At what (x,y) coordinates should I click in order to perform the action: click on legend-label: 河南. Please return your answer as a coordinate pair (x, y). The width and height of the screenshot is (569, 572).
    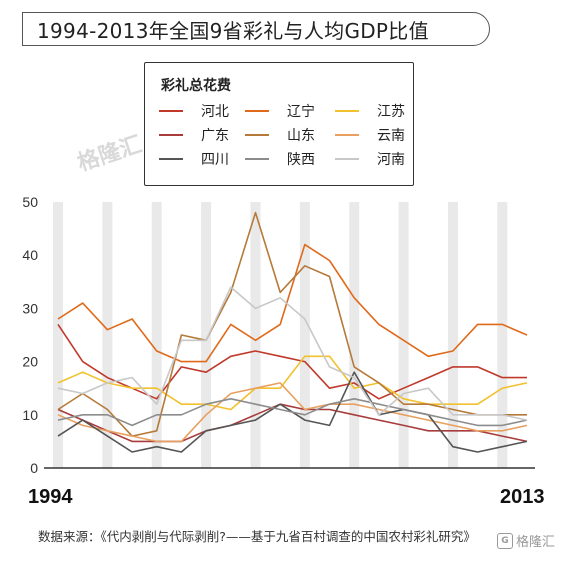
    Looking at the image, I should click on (391, 160).